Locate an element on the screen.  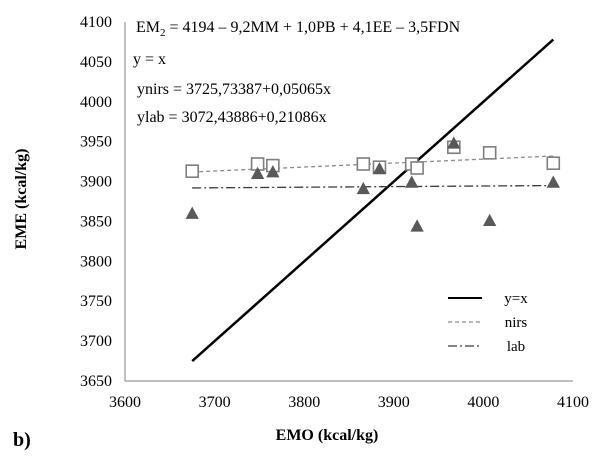
lab_fit-line is located at coordinates (372, 187).